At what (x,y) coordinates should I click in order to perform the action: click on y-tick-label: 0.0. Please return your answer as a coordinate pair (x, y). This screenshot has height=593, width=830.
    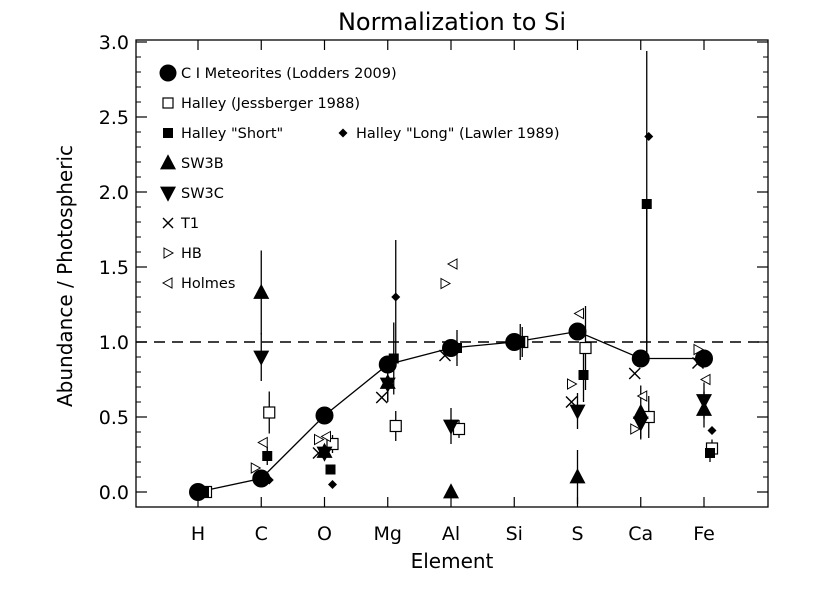
    Looking at the image, I should click on (114, 493).